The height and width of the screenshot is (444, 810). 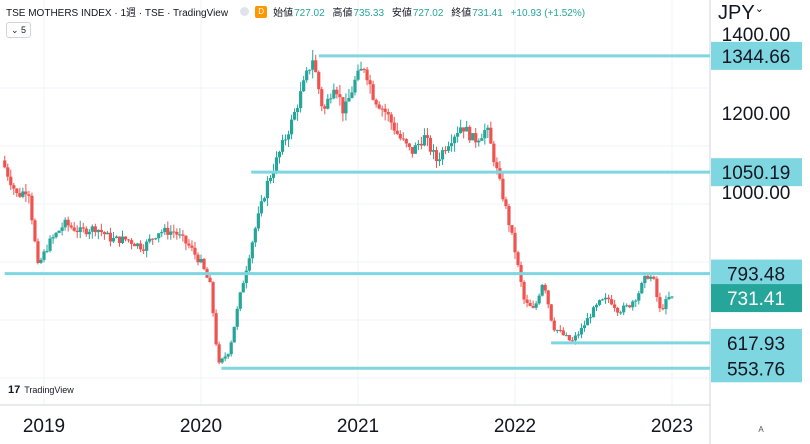 I want to click on currency-selector: JPY⌄, so click(x=741, y=13).